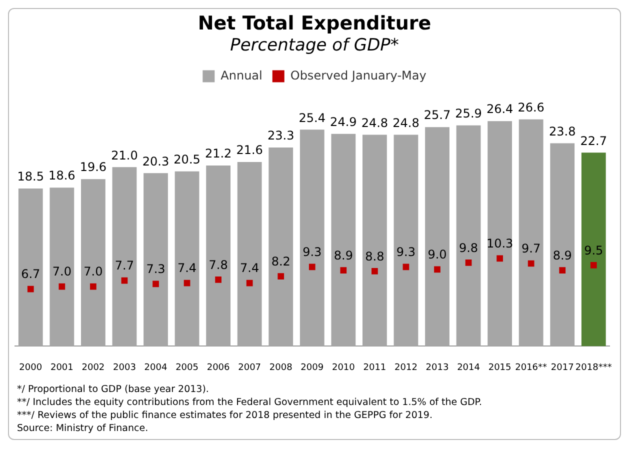 Image resolution: width=631 pixels, height=453 pixels. I want to click on text: */ Proportional to GDP (base year 2013)., so click(113, 389).